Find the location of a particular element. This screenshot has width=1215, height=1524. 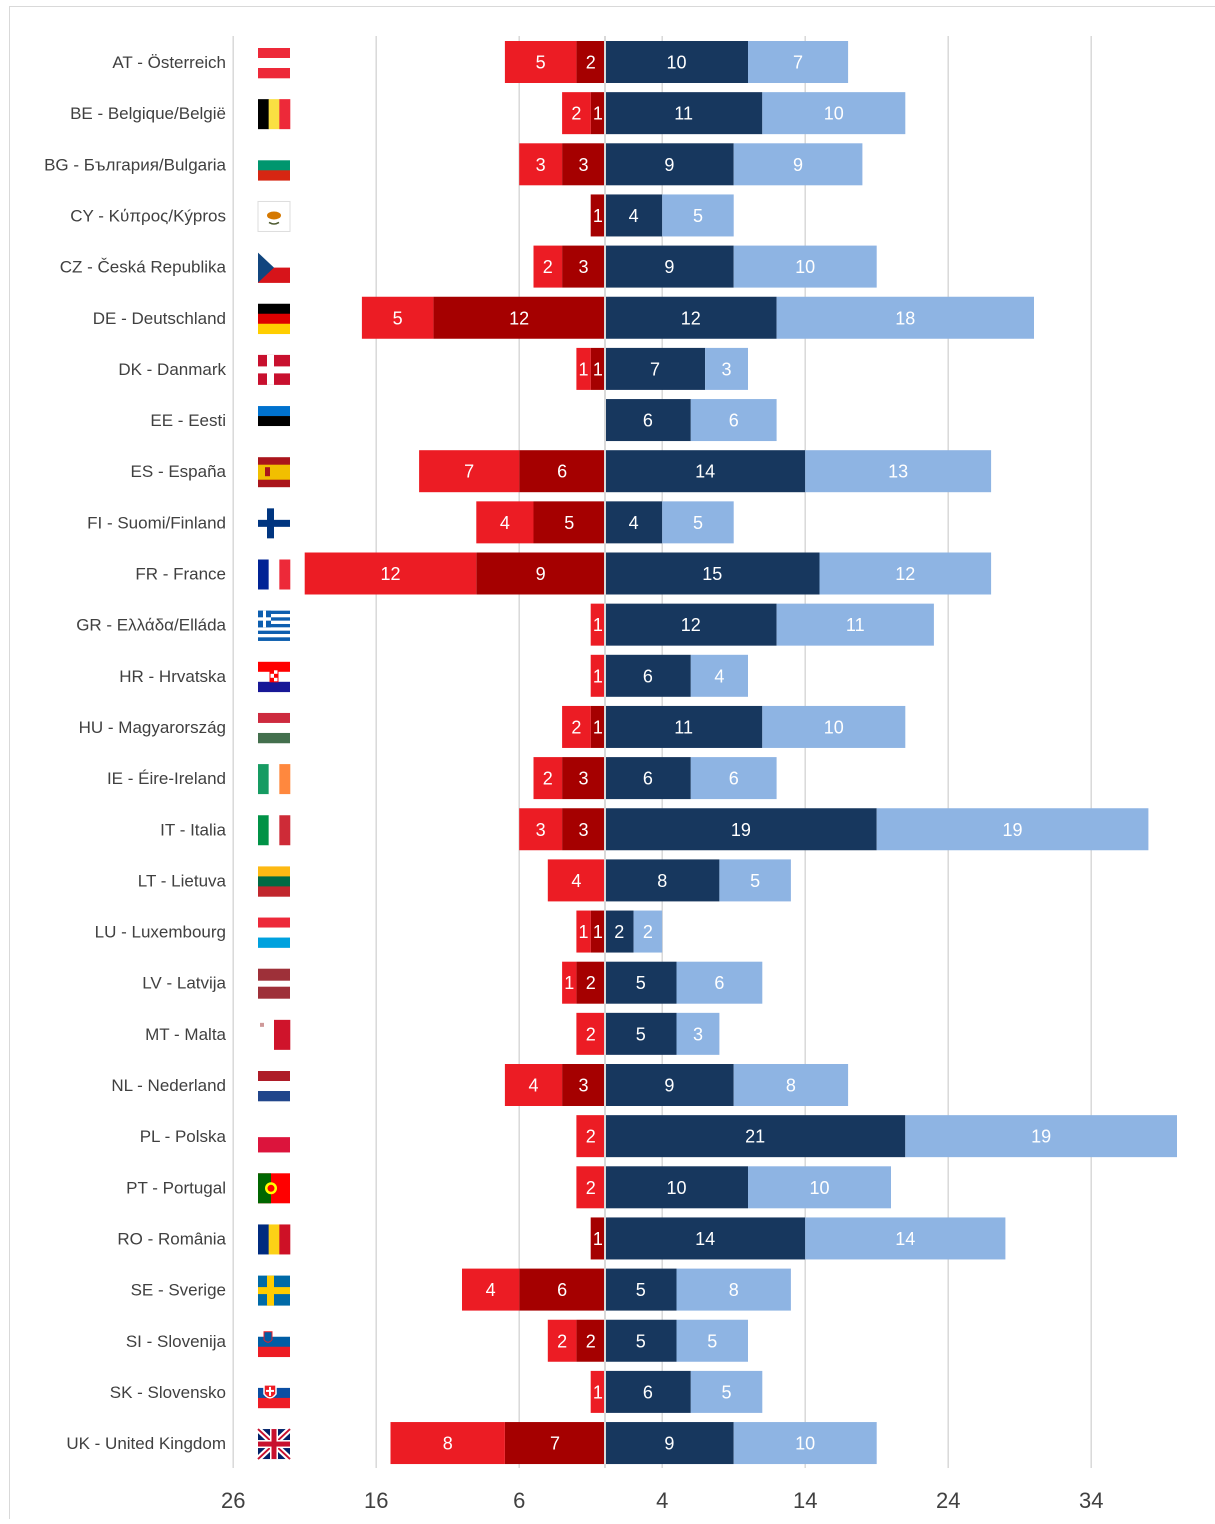

dk-flag-icon is located at coordinates (274, 370).